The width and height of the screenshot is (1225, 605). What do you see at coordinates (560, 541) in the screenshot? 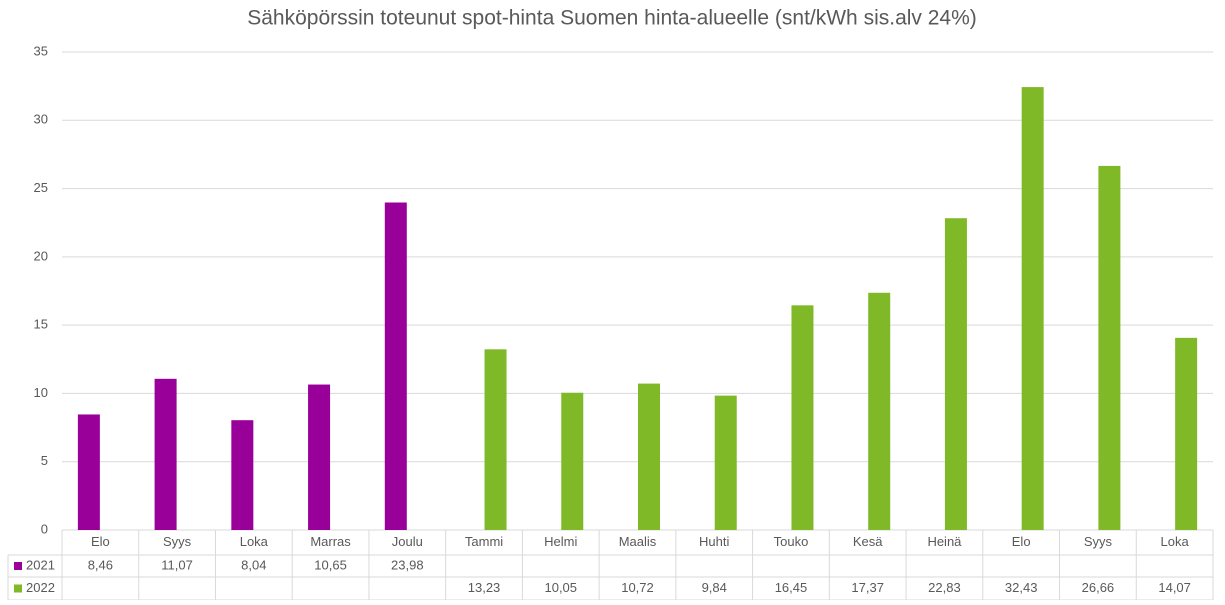
I see `x-tick-label: Helmi` at bounding box center [560, 541].